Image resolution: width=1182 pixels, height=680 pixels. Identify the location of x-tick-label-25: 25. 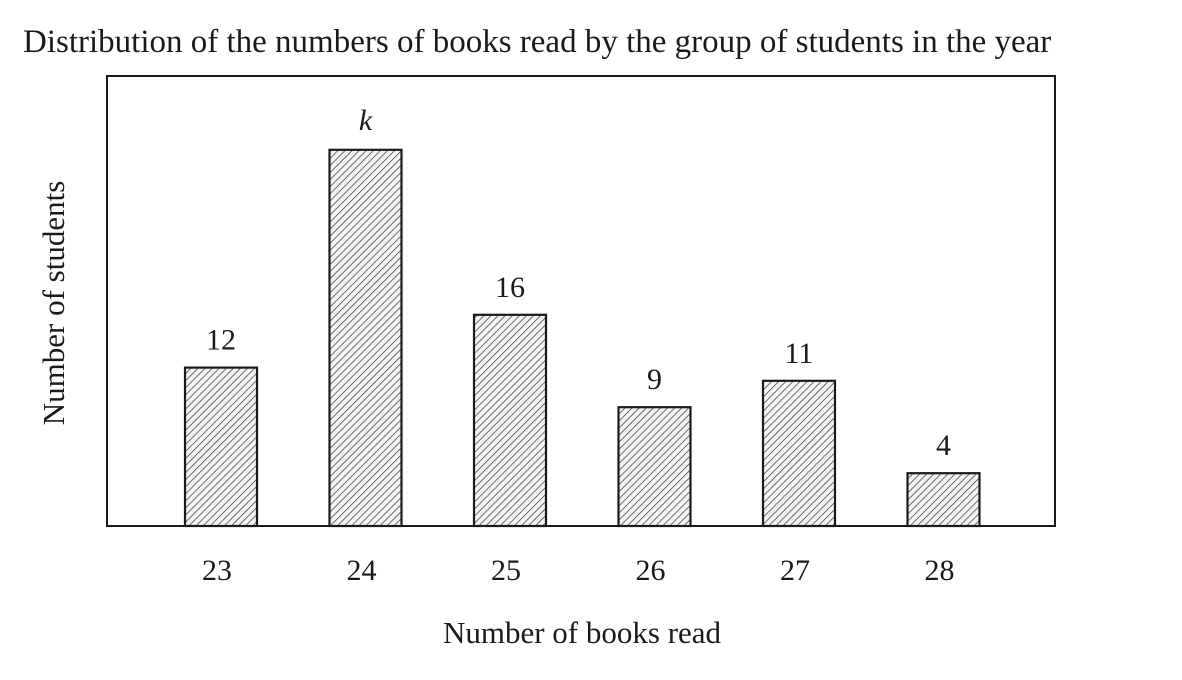
(506, 570).